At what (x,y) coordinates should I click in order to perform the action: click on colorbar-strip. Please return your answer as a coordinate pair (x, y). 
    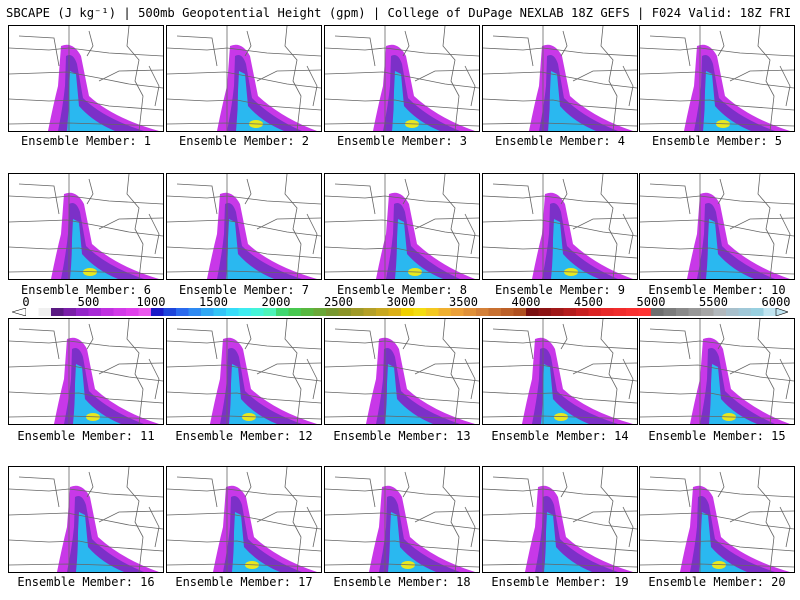
    Looking at the image, I should click on (400, 312).